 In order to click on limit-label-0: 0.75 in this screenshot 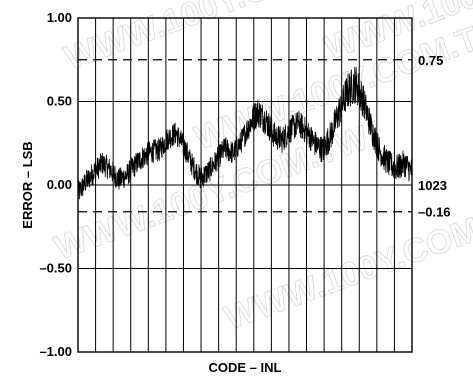, I will do `click(430, 60)`.